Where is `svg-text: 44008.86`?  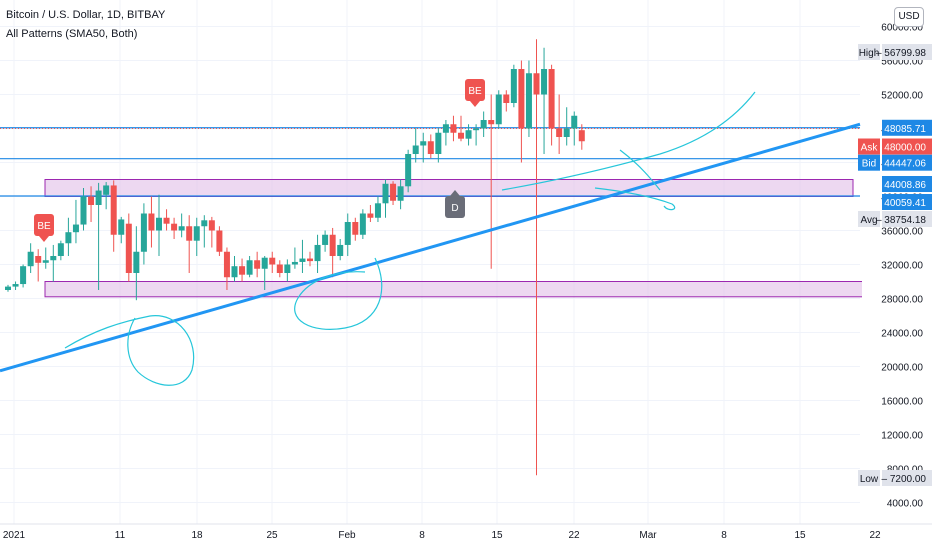
svg-text: 44008.86 is located at coordinates (905, 185).